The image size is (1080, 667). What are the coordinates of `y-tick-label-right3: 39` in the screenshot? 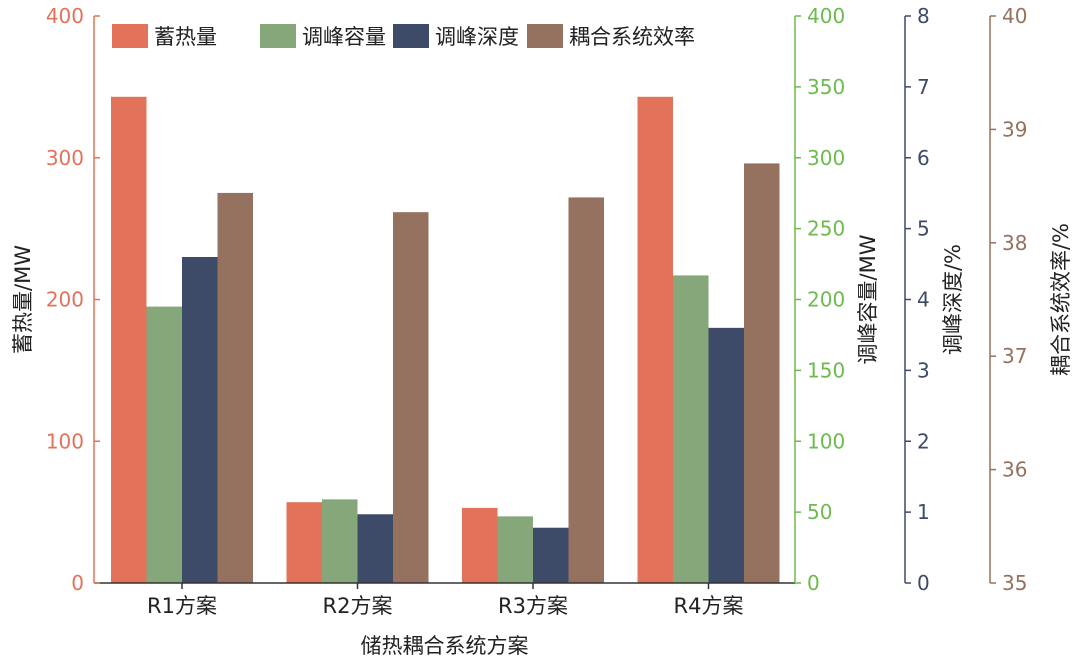 It's located at (1014, 129).